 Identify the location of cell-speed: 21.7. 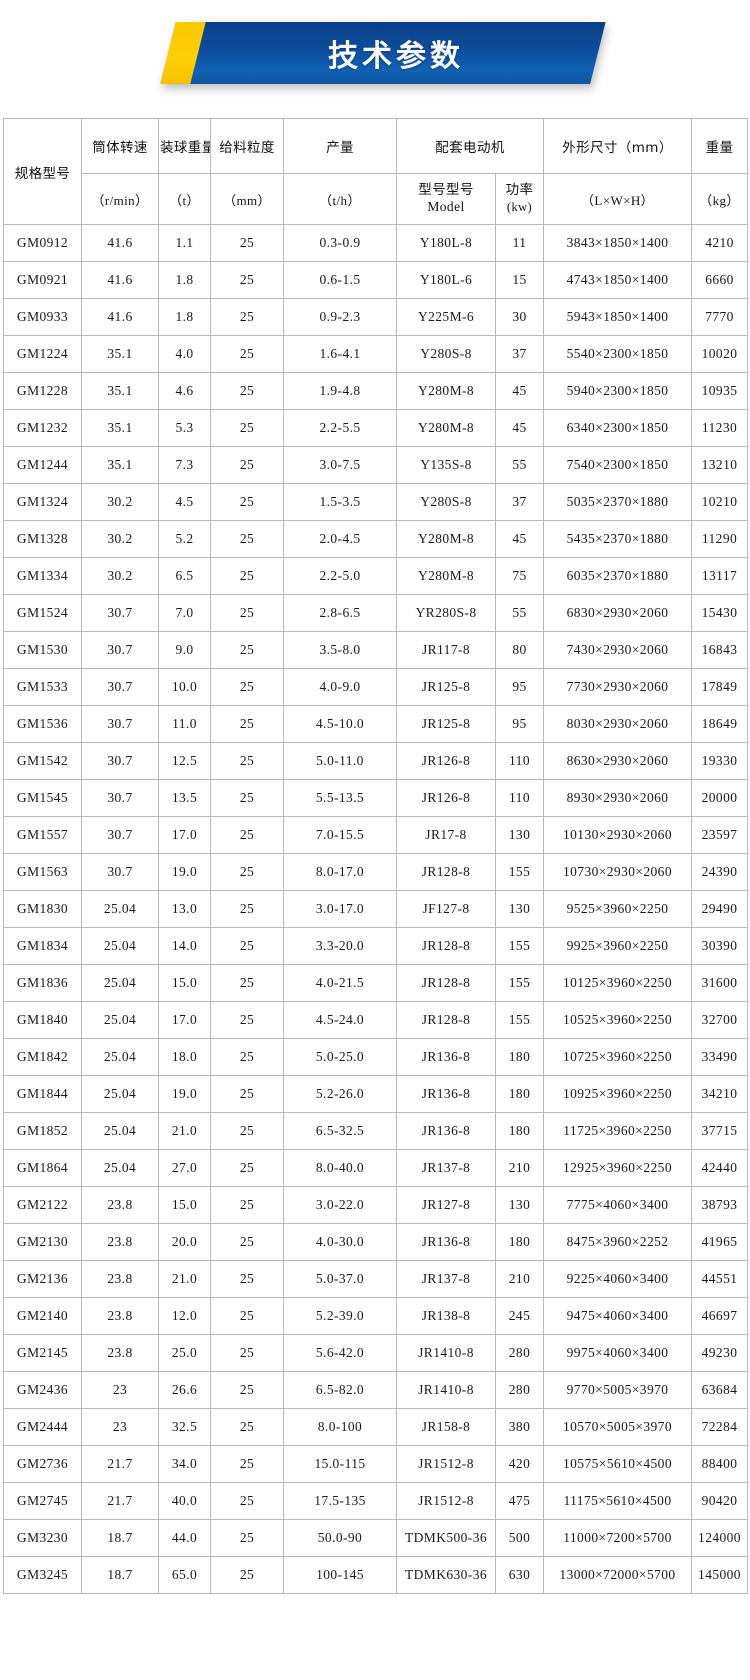
(120, 1464).